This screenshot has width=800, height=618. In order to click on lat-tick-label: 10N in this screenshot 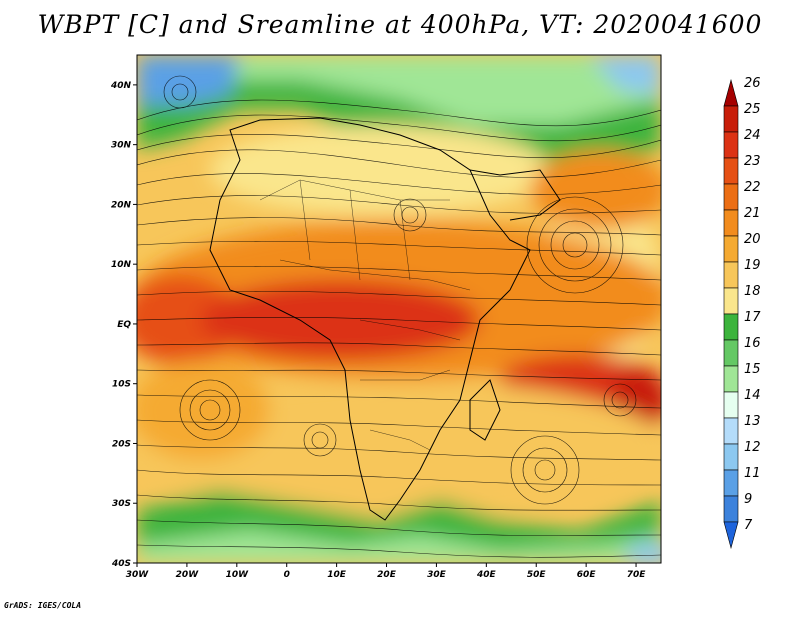, I will do `click(121, 265)`.